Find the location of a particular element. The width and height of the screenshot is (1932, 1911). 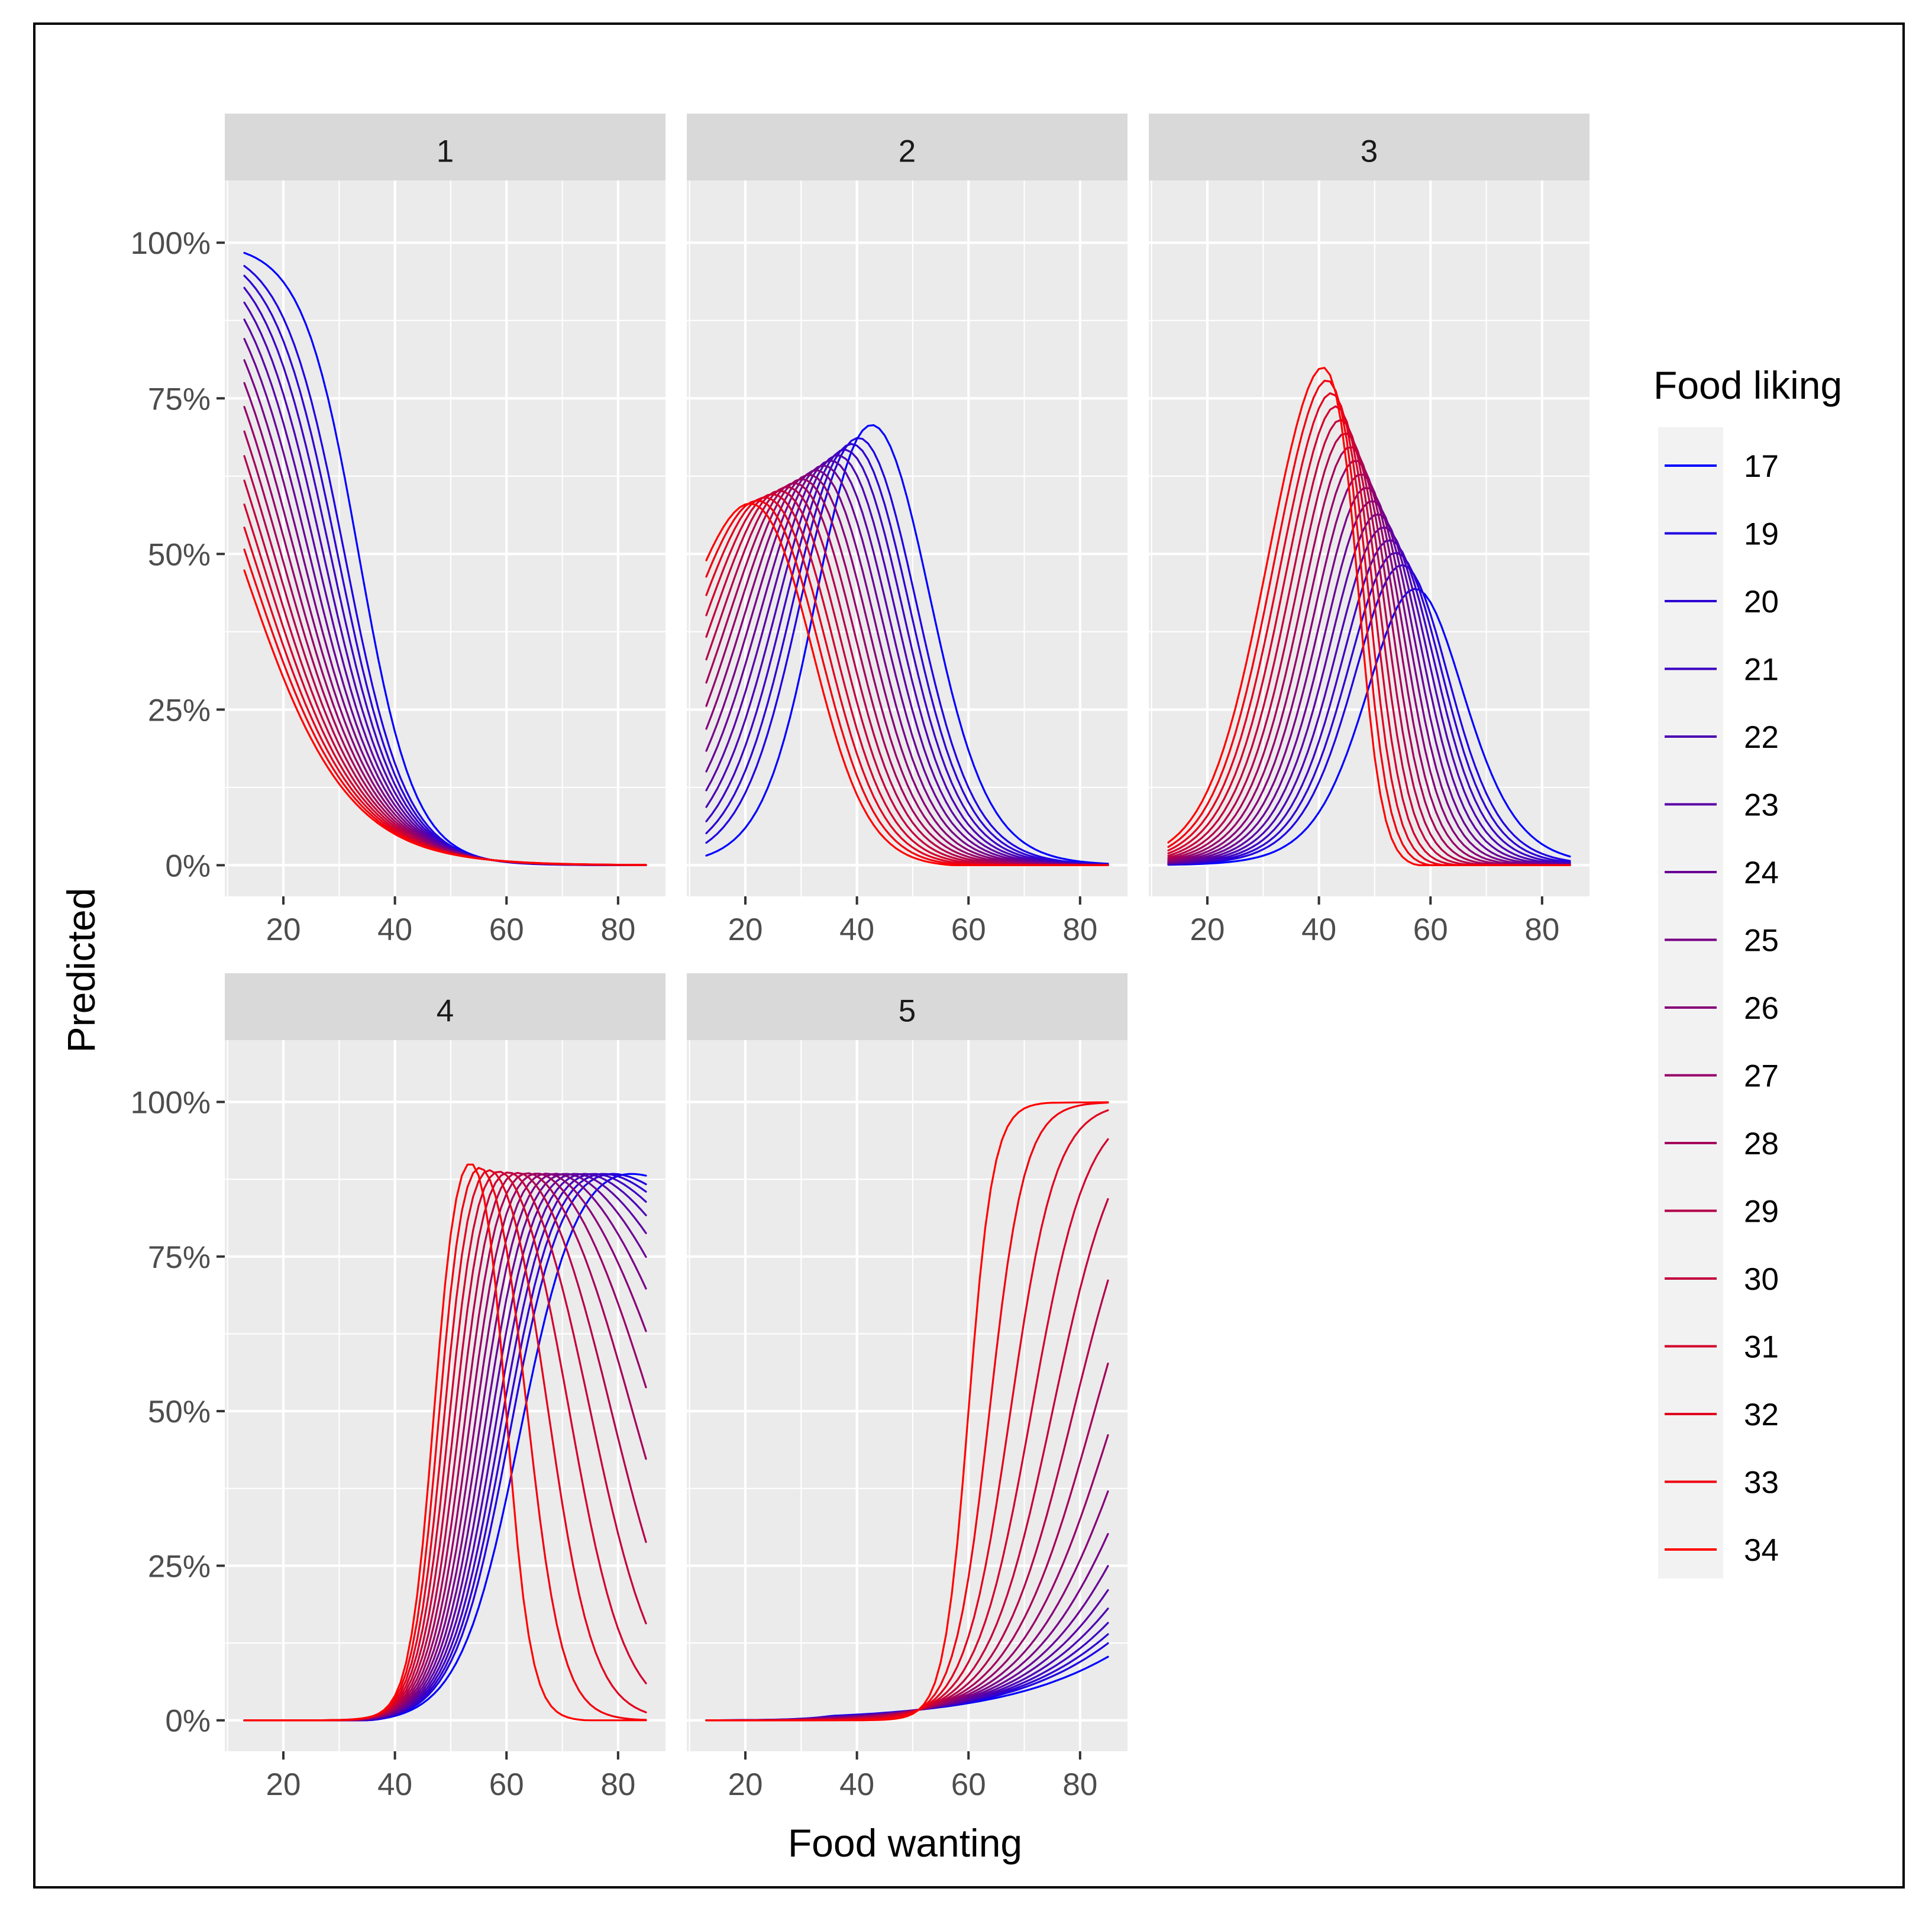

panel-3: 3 20 40 60 80 is located at coordinates (1369, 530).